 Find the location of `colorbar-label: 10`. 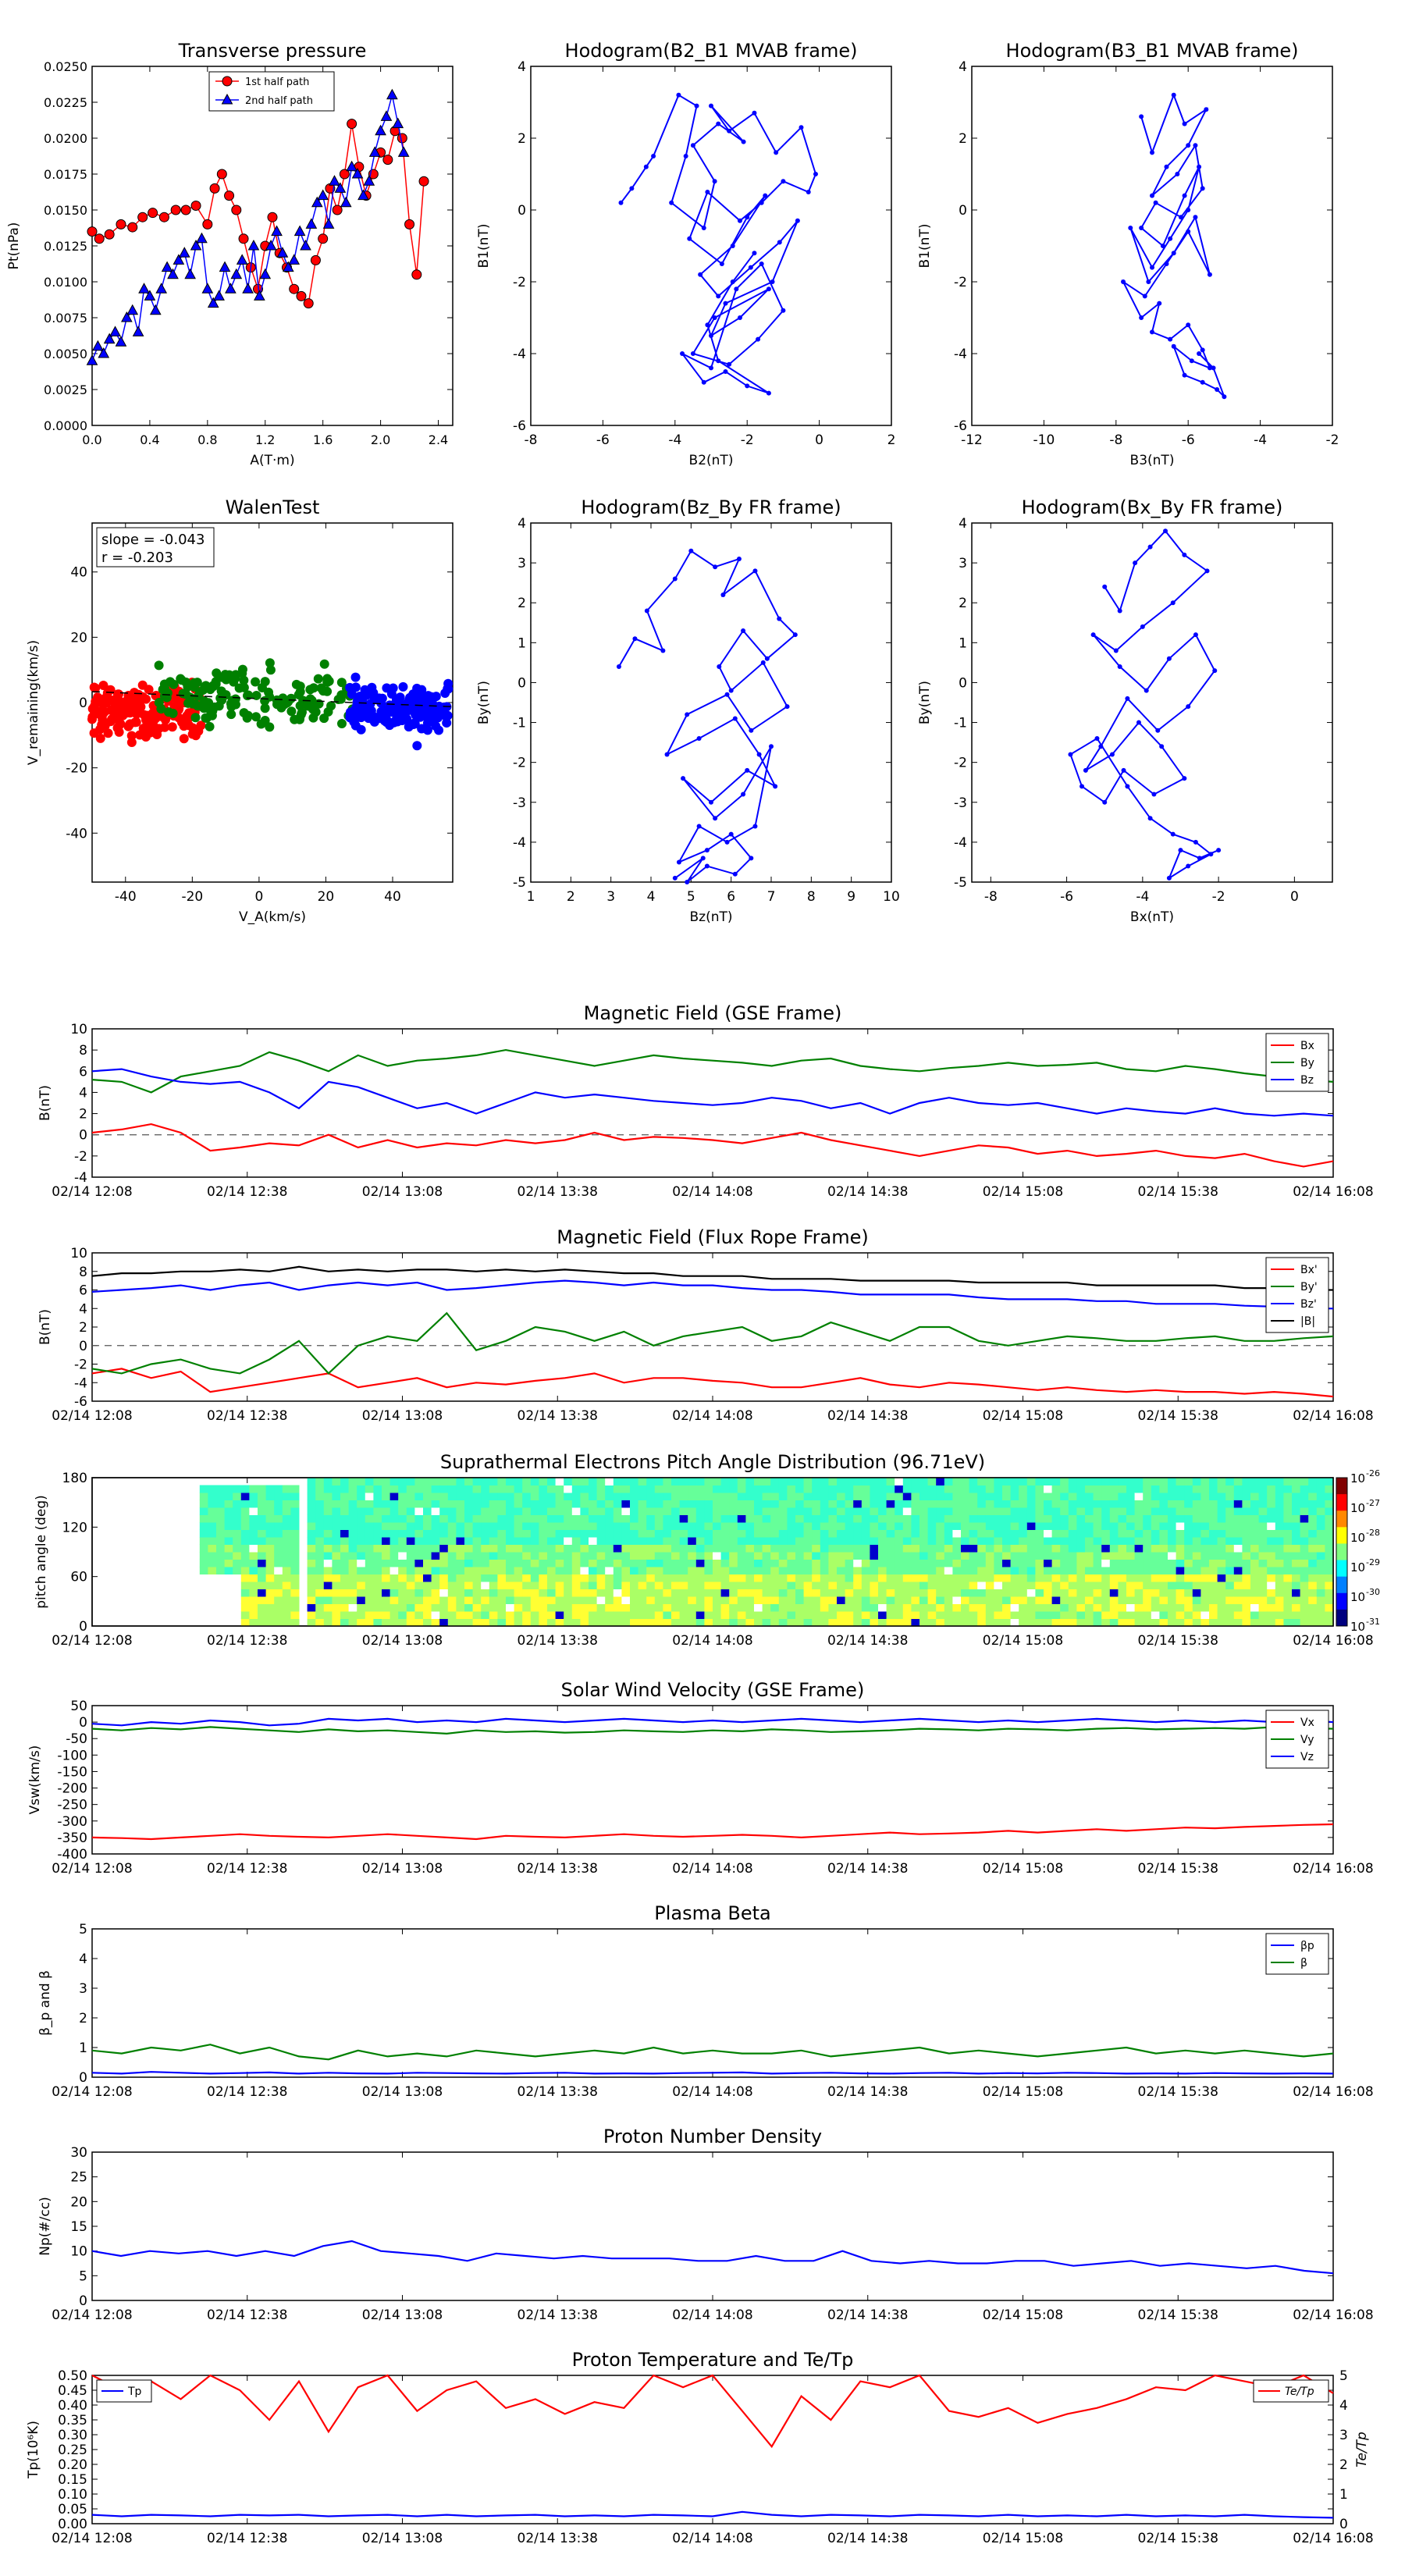

colorbar-label: 10 is located at coordinates (1358, 1508).